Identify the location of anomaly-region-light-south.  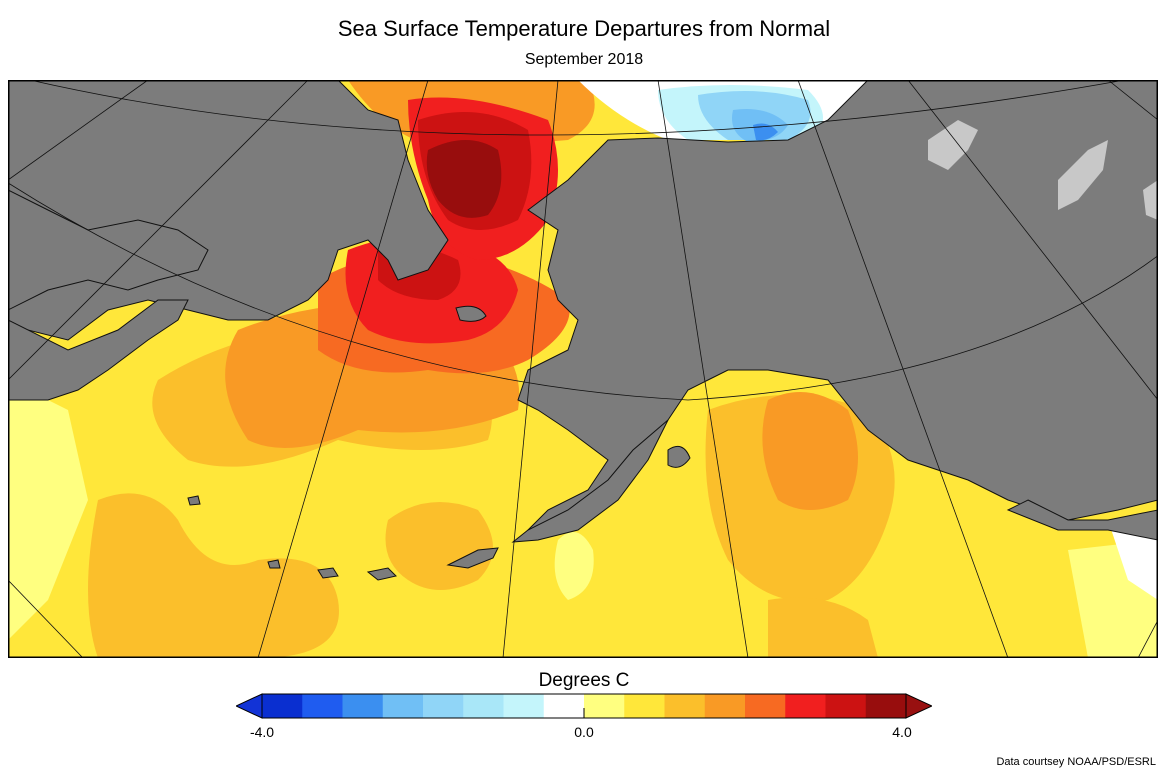
(574, 566).